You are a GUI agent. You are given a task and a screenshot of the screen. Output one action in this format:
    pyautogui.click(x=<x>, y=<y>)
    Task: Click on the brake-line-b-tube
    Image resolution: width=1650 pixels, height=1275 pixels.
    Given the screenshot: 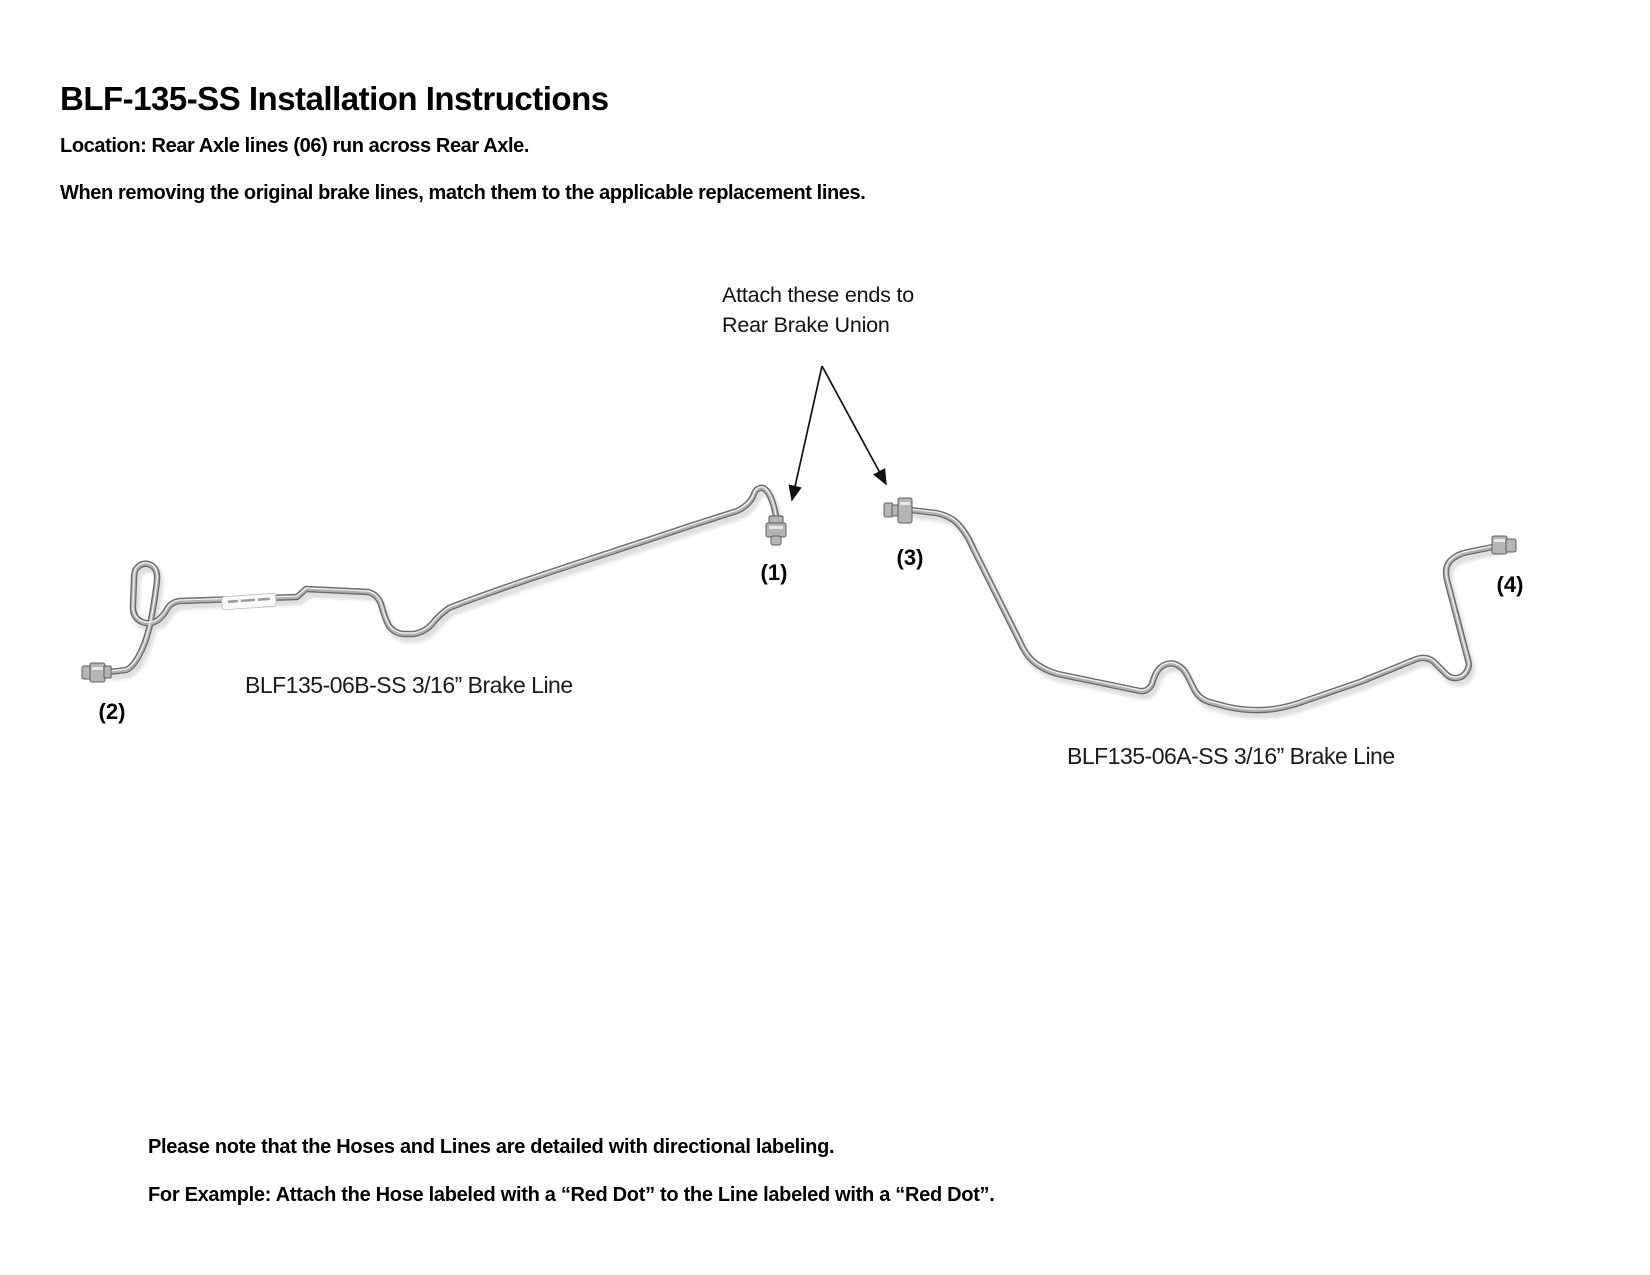 What is the action you would take?
    pyautogui.click(x=442, y=579)
    